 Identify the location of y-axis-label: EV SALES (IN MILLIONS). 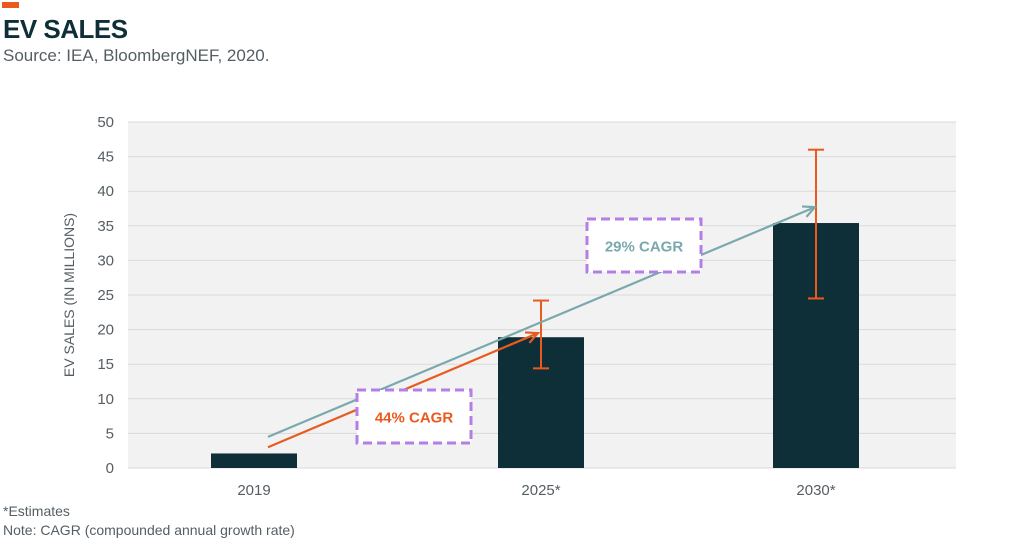
(69, 295).